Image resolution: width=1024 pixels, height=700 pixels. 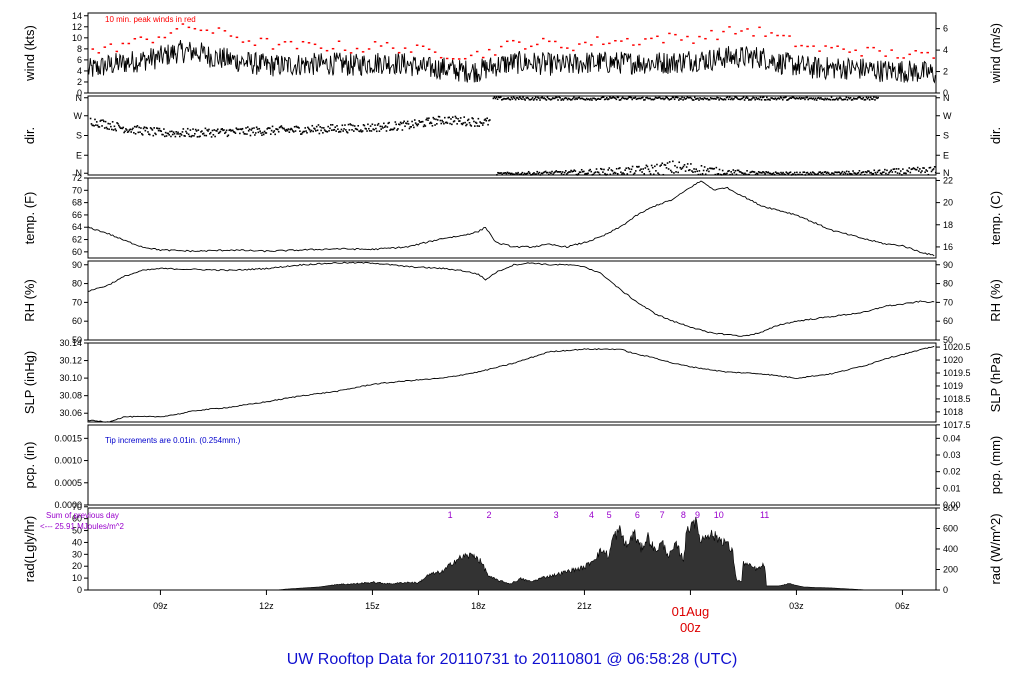 What do you see at coordinates (68, 505) in the screenshot?
I see `left-tick-label: 0.0000` at bounding box center [68, 505].